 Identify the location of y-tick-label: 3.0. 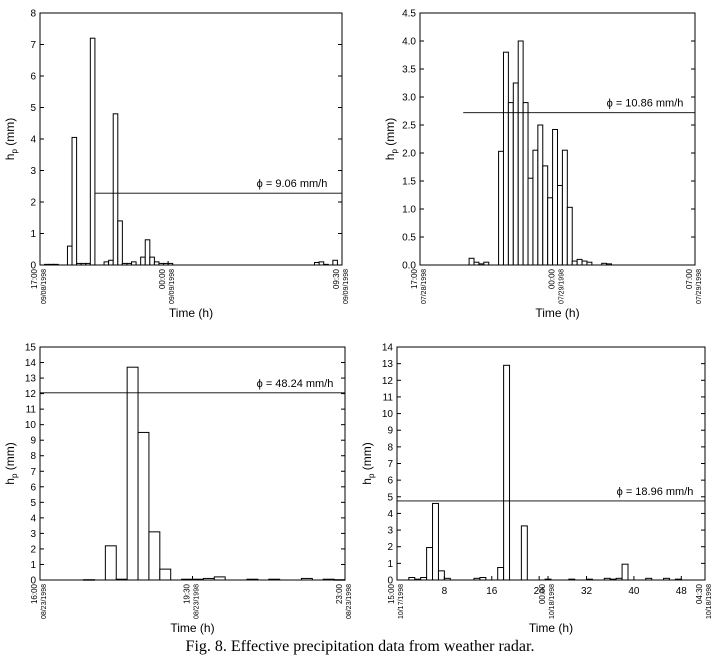
(409, 98).